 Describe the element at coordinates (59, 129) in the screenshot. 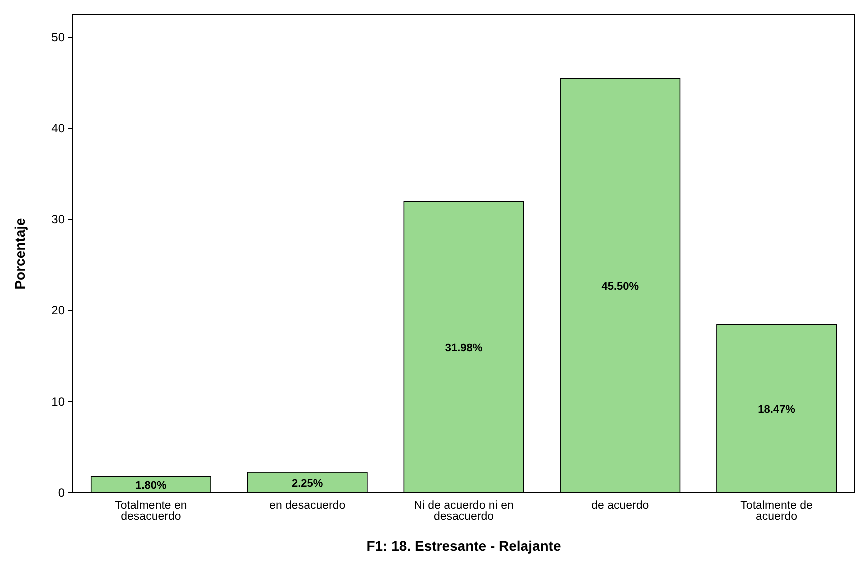

I see `y-tick-label: 40` at that location.